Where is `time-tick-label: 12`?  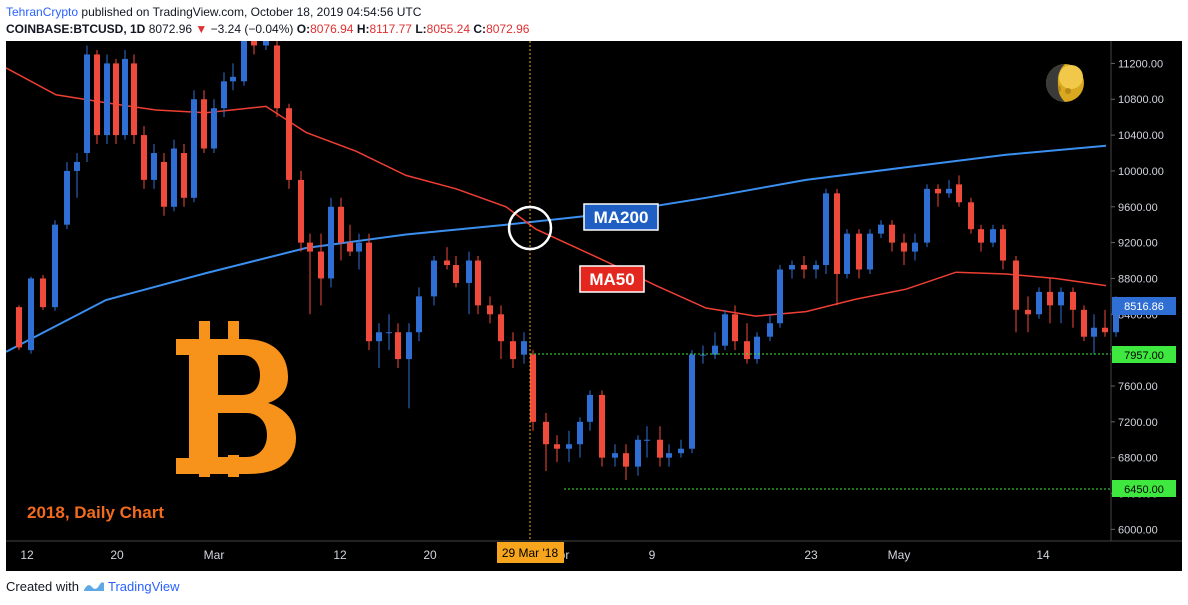 time-tick-label: 12 is located at coordinates (340, 555).